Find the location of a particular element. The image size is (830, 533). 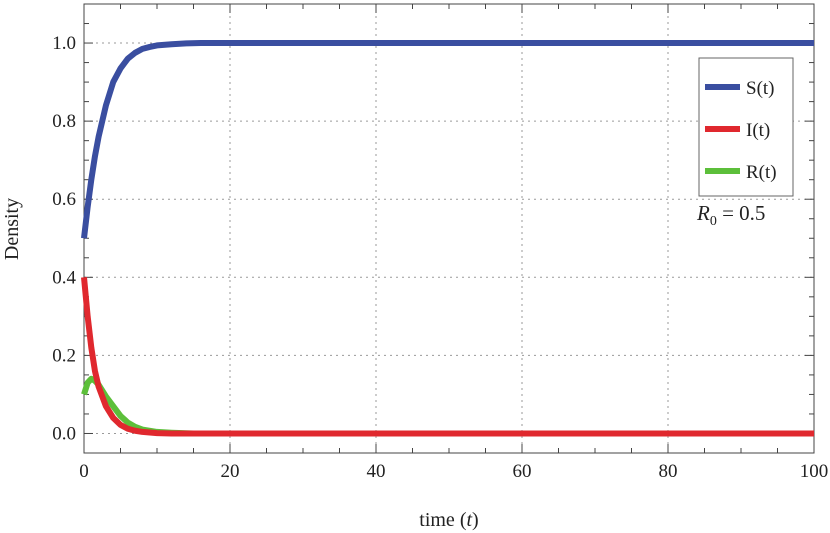

series-line-r is located at coordinates (447, 406).